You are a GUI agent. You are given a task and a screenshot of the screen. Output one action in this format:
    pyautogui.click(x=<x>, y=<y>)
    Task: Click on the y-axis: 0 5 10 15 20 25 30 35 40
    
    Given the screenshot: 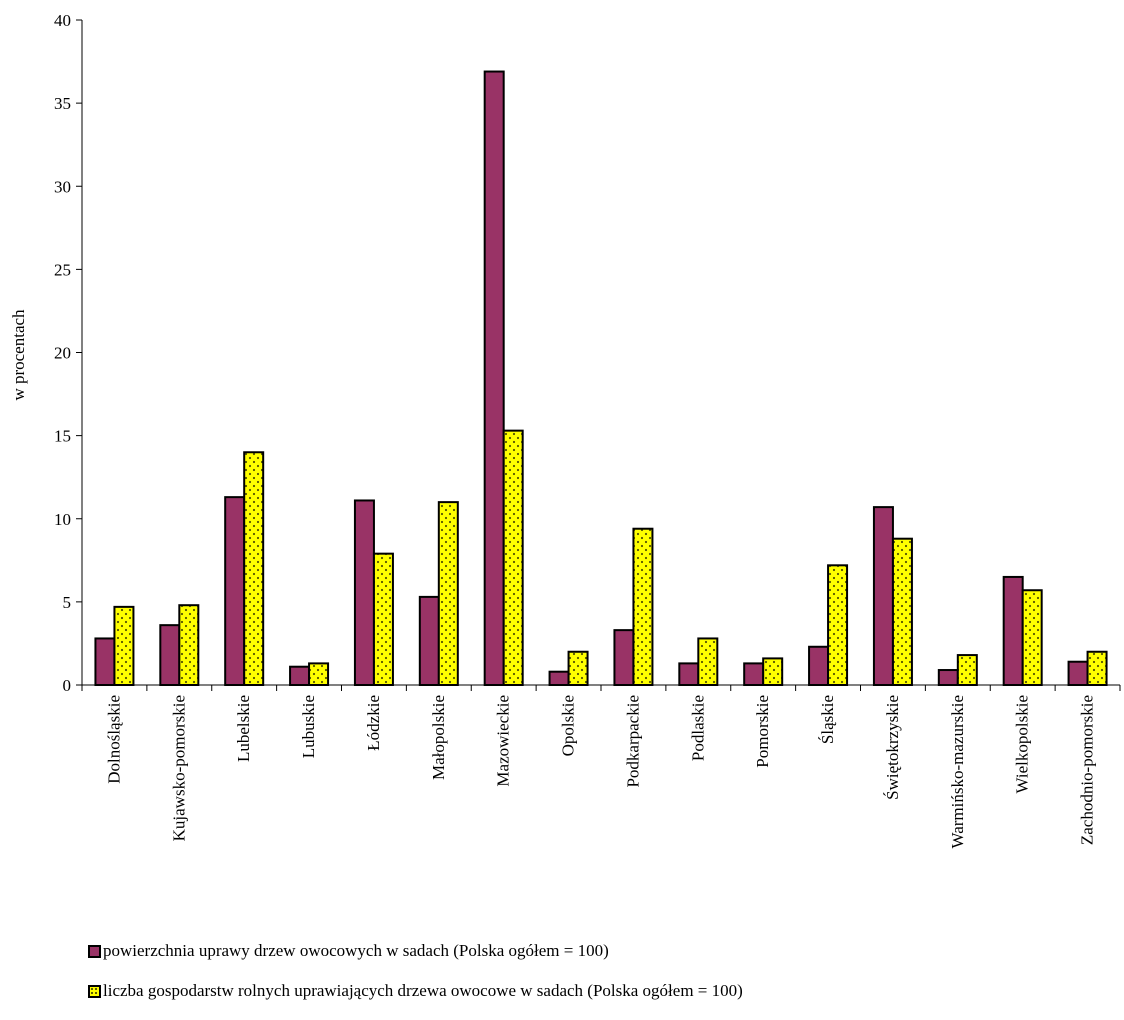 What is the action you would take?
    pyautogui.click(x=68, y=353)
    